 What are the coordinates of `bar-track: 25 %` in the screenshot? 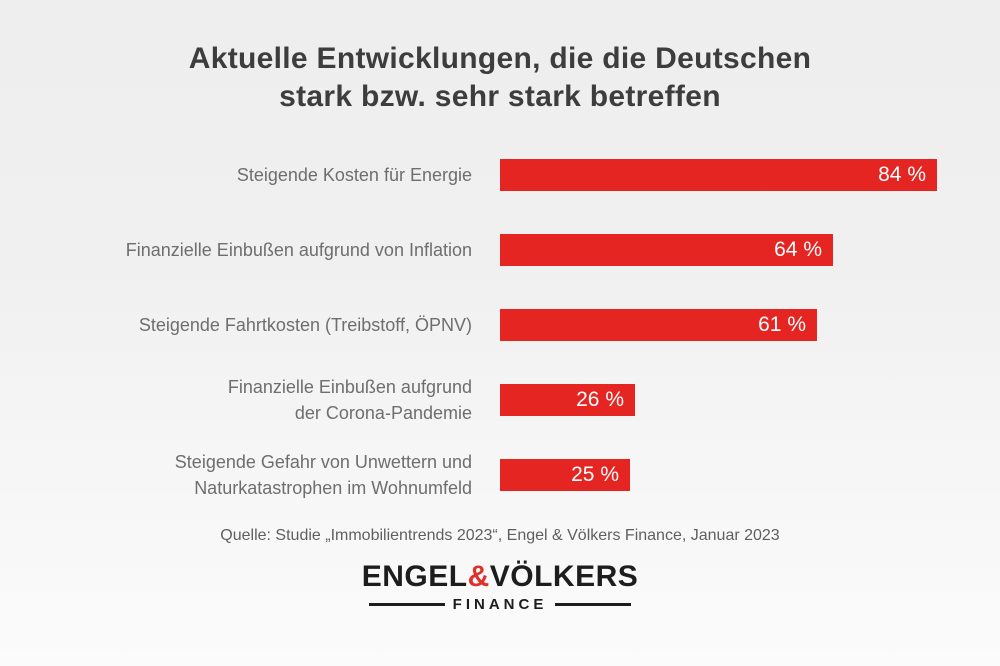 It's located at (750, 474).